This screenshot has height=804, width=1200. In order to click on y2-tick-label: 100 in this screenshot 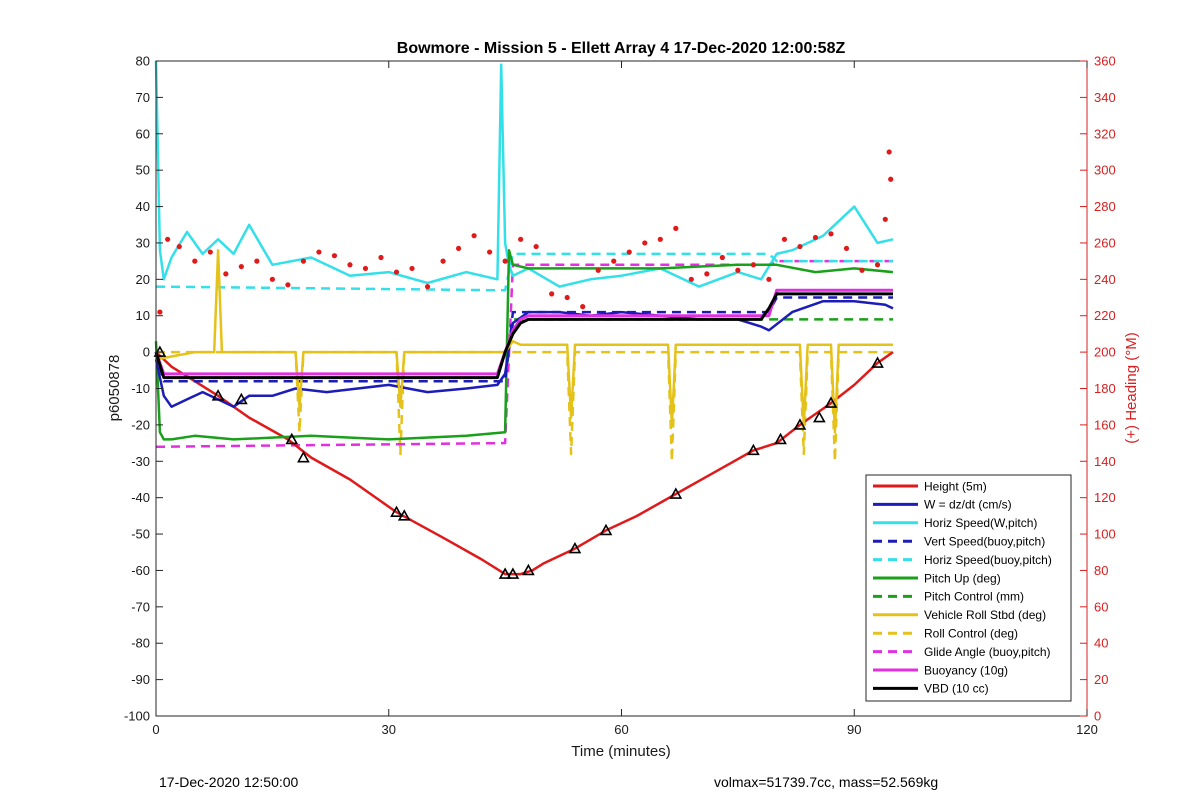, I will do `click(1105, 534)`.